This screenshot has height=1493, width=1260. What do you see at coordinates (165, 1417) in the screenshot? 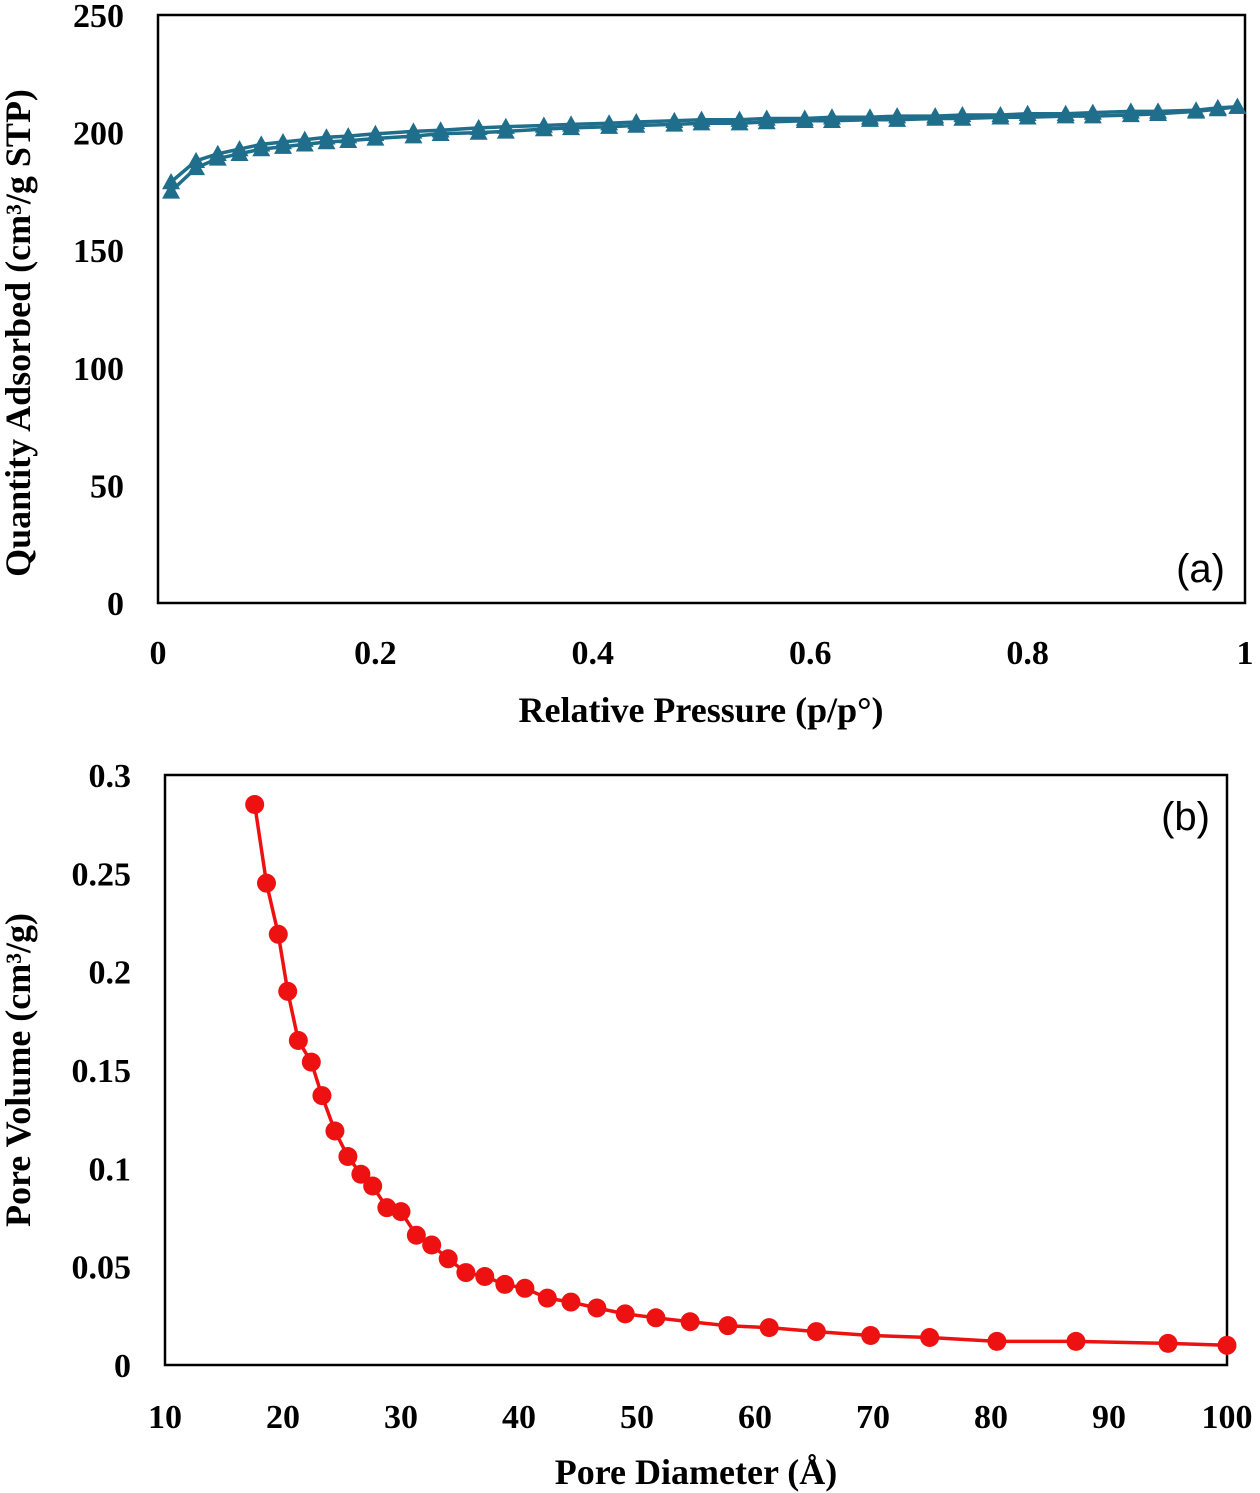
I see `chart-b-x-tick-label: 10` at bounding box center [165, 1417].